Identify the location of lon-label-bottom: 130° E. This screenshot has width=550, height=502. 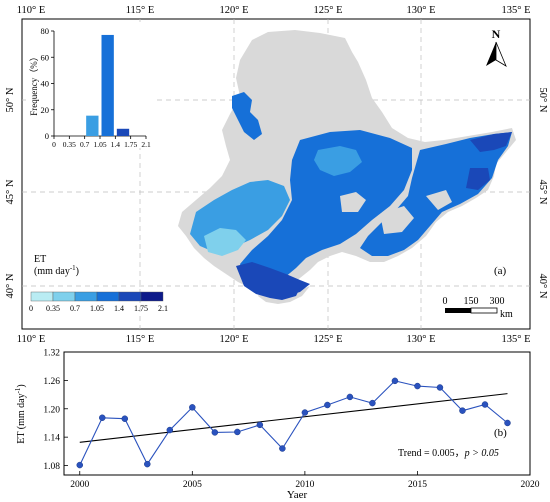
(421, 339).